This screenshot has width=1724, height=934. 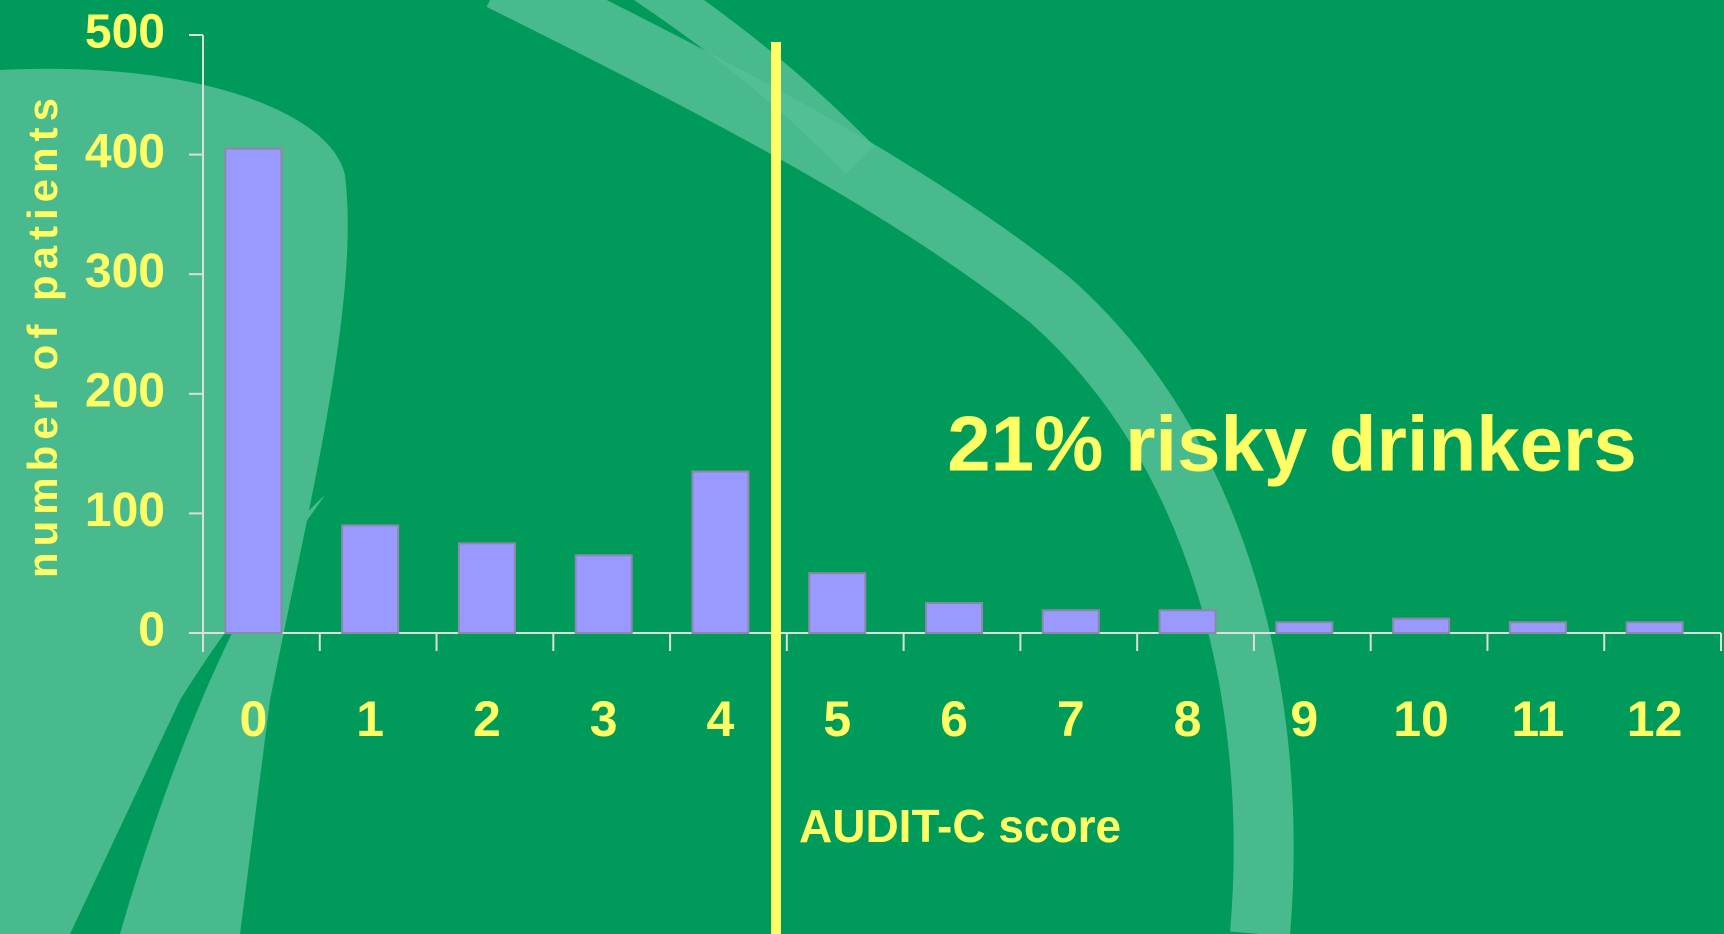 I want to click on y-tick-label: 0, so click(x=151, y=630).